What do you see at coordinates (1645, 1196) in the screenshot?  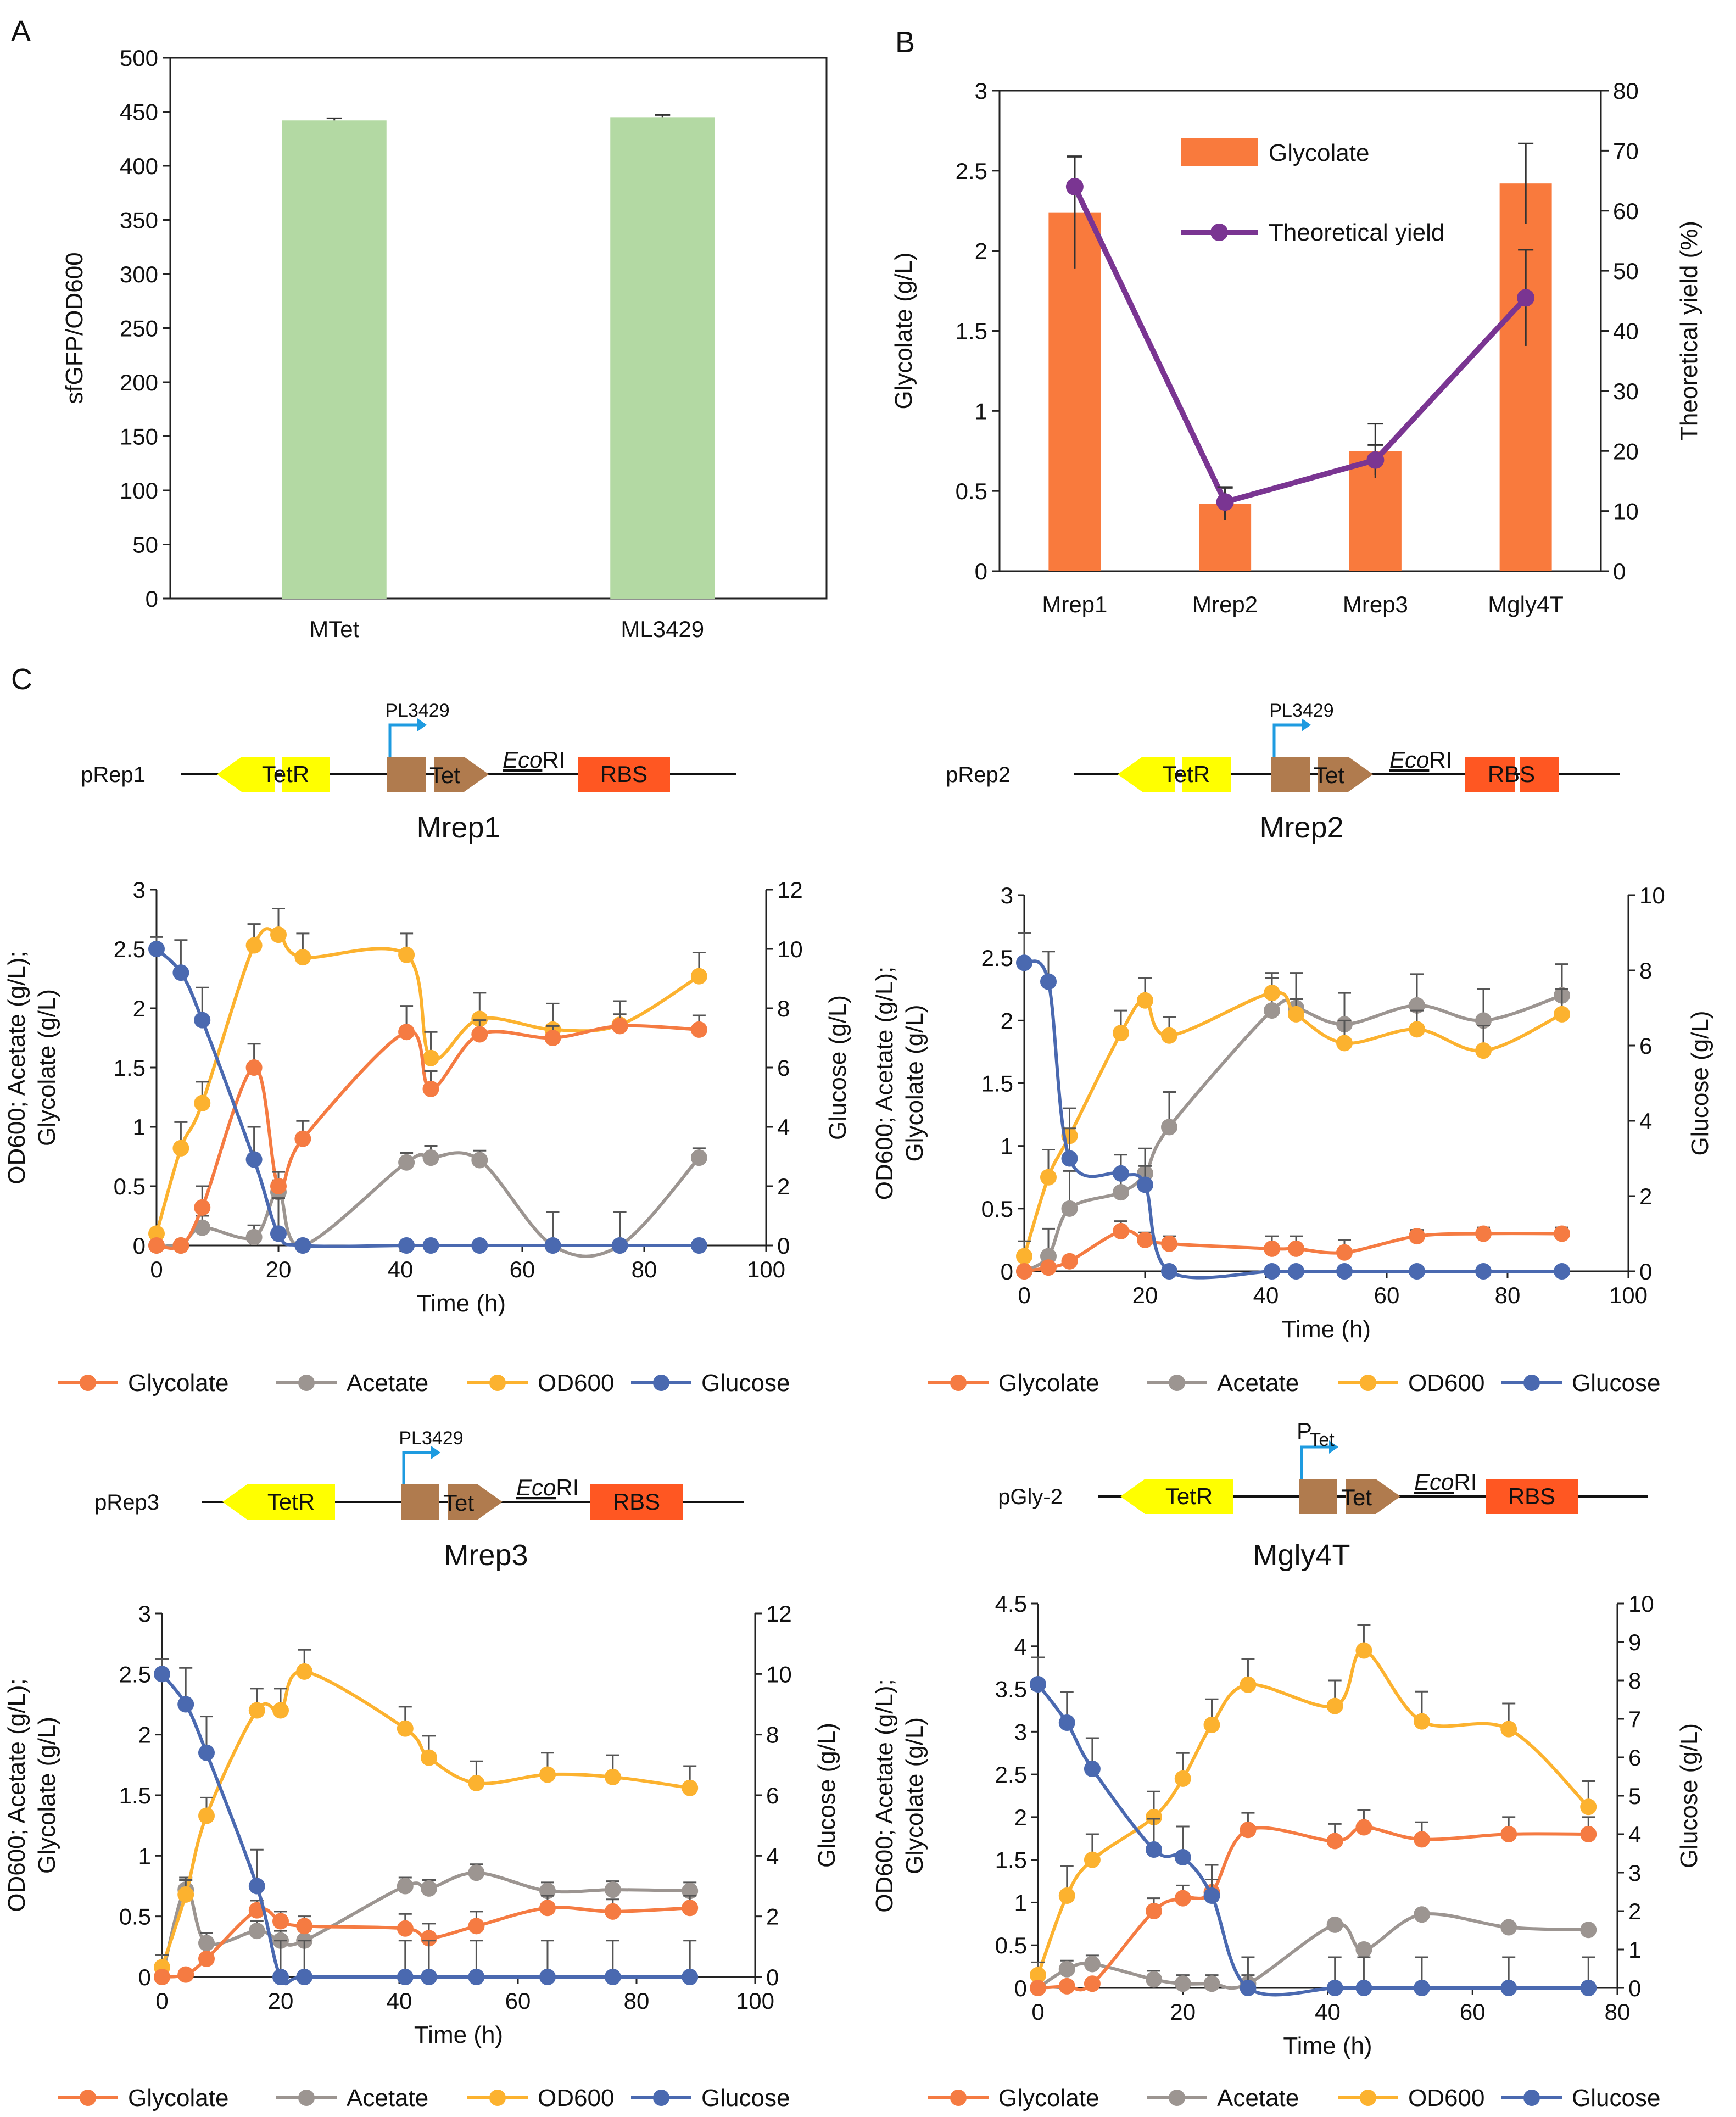 I see `y2-tick-label: 2` at bounding box center [1645, 1196].